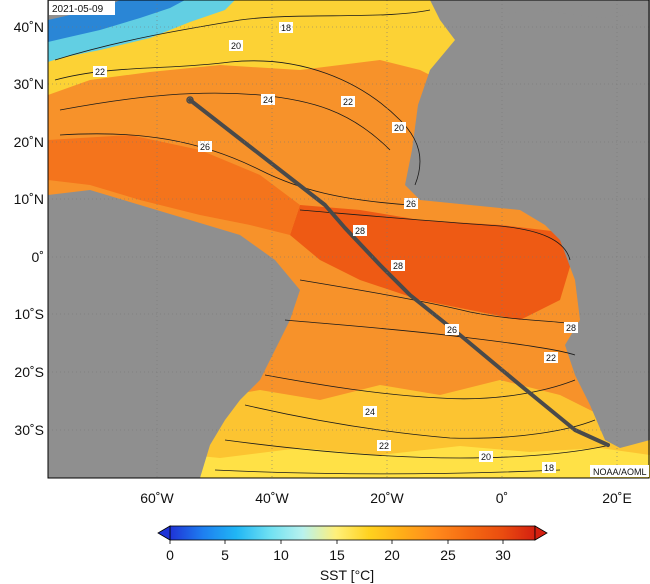 The width and height of the screenshot is (650, 584). Describe the element at coordinates (560, 9) in the screenshot. I see `land-mediterranean-strip` at that location.